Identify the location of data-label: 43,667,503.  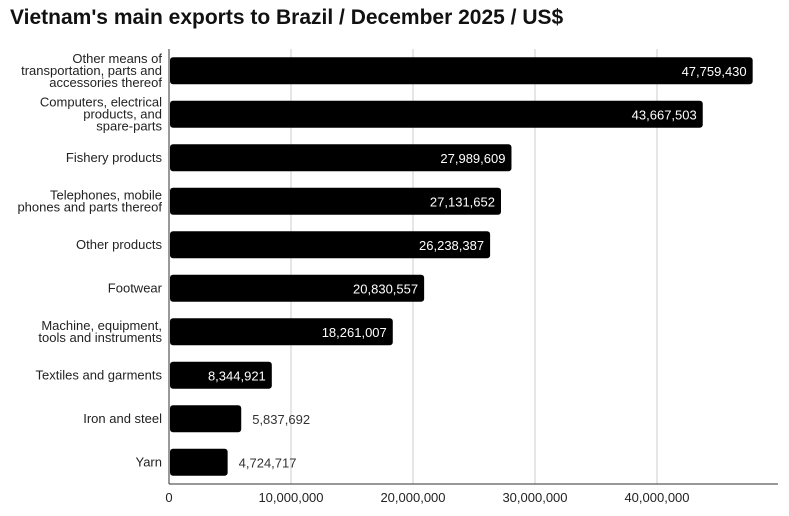
(664, 114).